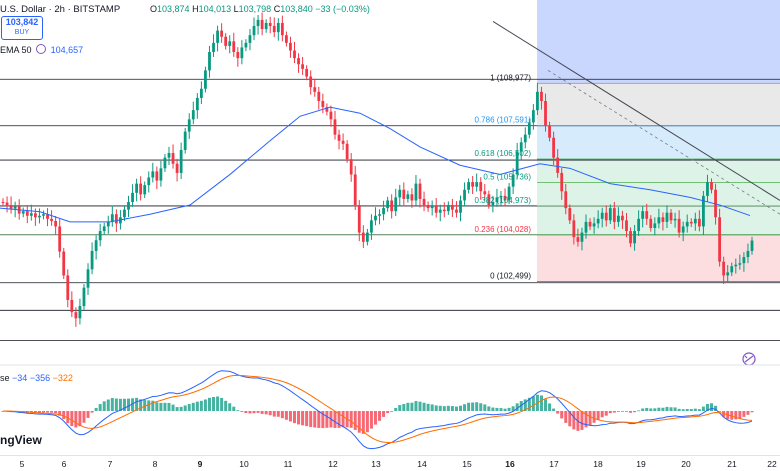 The width and height of the screenshot is (780, 471). What do you see at coordinates (22, 32) in the screenshot?
I see `buy-label: BUY` at bounding box center [22, 32].